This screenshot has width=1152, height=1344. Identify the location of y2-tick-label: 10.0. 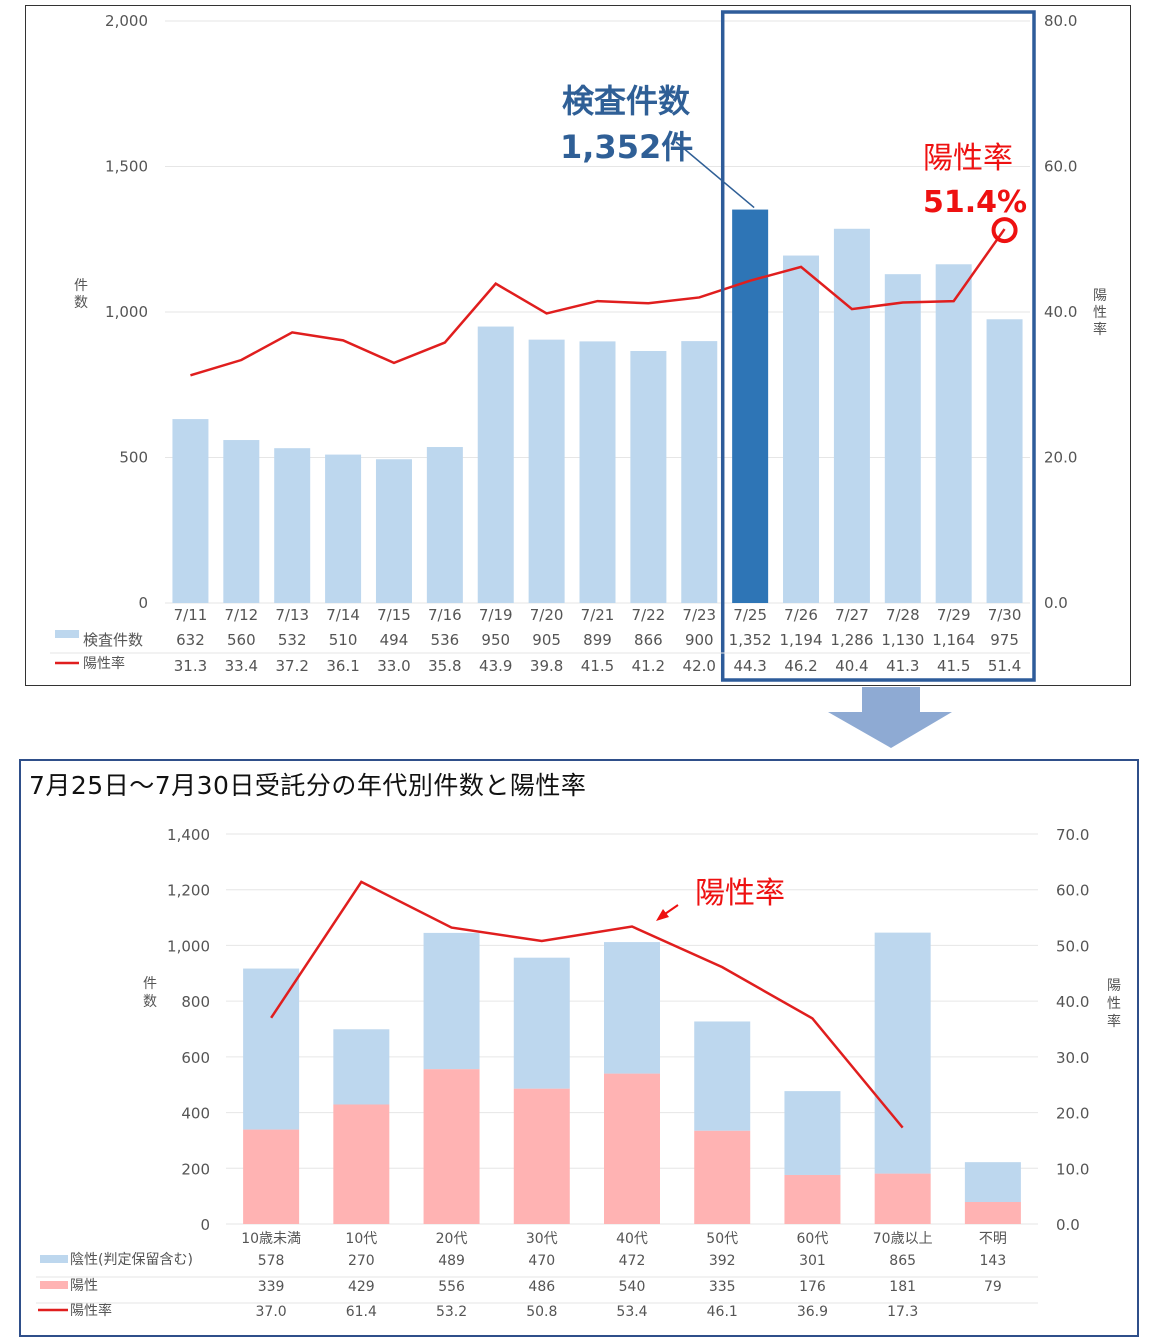
(1072, 1169).